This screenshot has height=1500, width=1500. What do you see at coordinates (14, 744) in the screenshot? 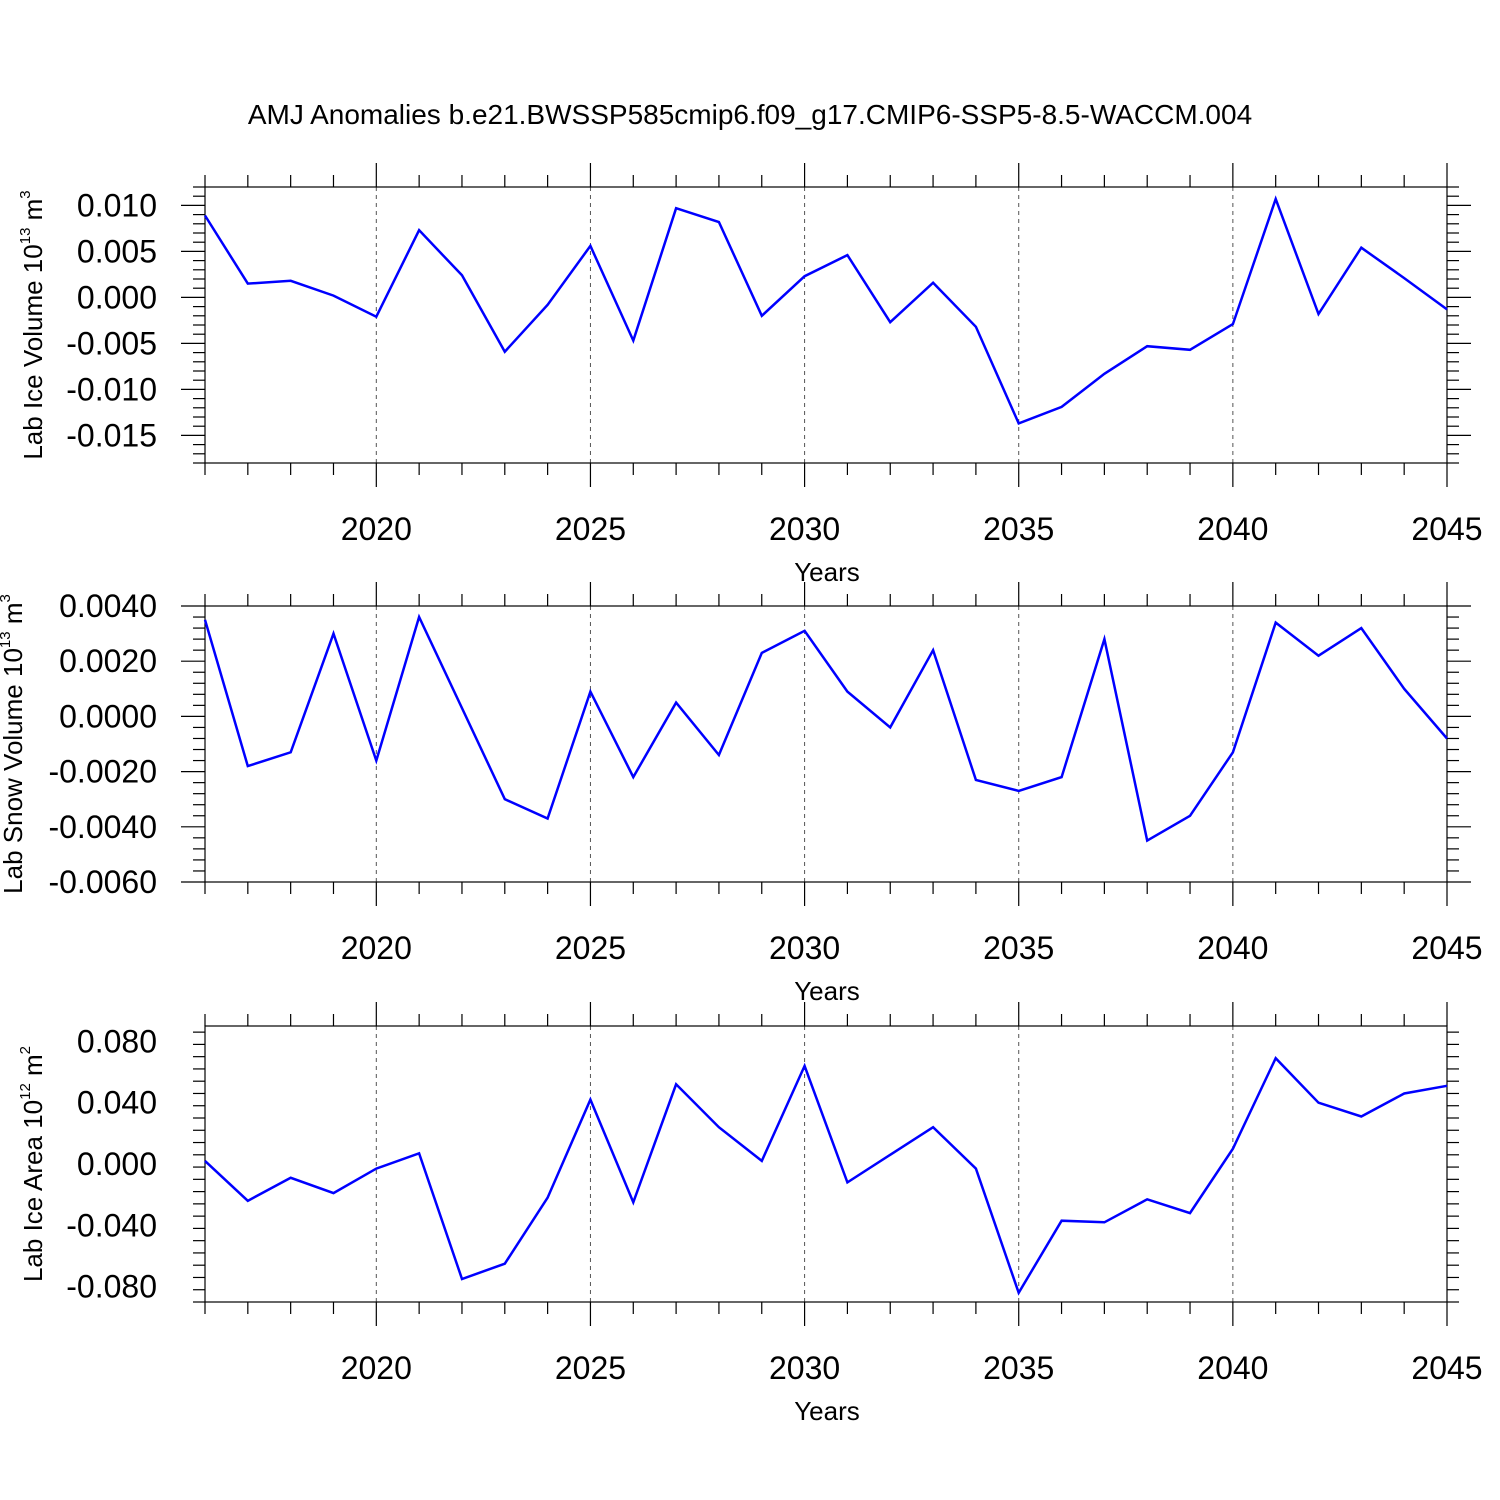
I see `y-axis-label: Lab Snow Volume 1013 m3` at bounding box center [14, 744].